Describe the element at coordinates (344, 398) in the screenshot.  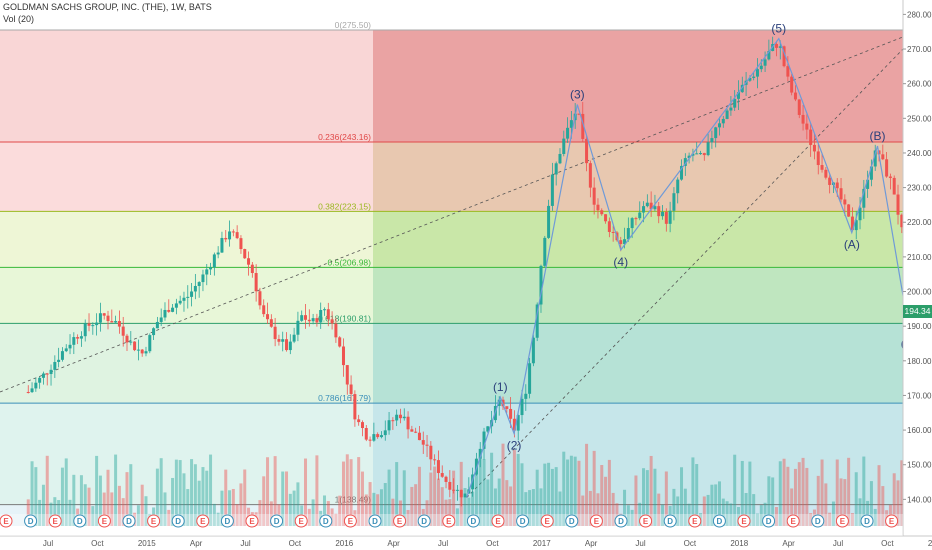
I see `fib-label-0.786: 0.786(167.79)` at that location.